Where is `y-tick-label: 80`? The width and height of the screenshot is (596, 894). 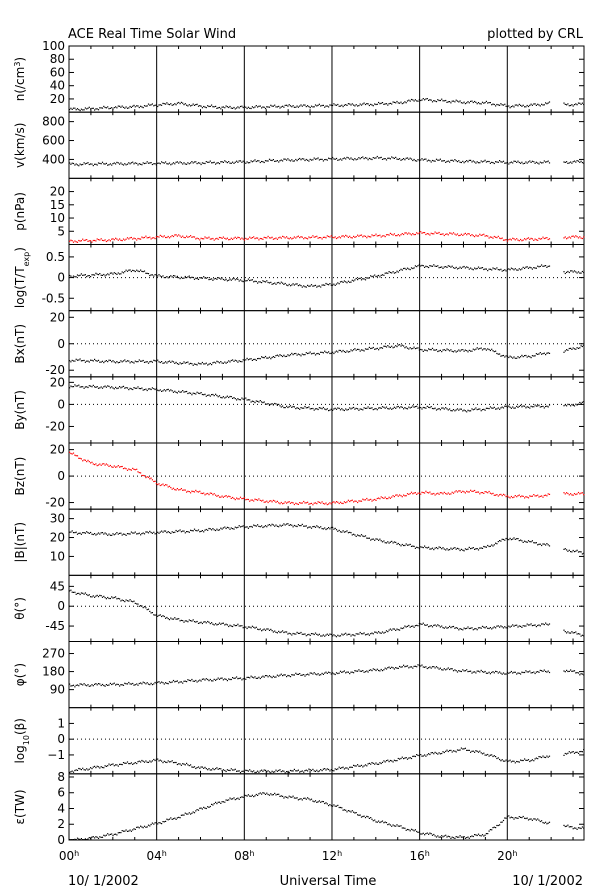
y-tick-label: 80 is located at coordinates (57, 59).